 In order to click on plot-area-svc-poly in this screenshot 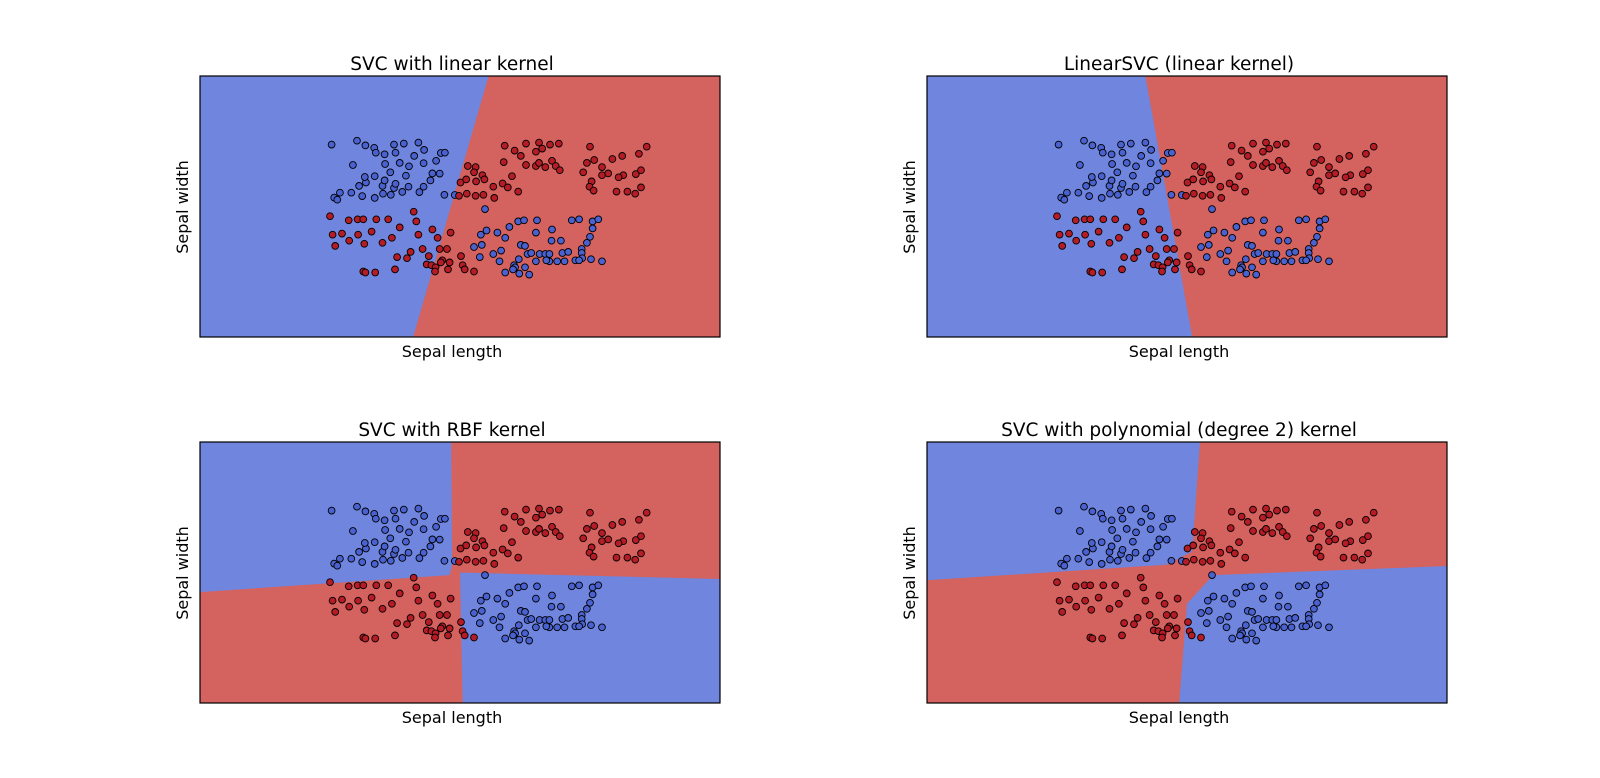, I will do `click(1187, 572)`.